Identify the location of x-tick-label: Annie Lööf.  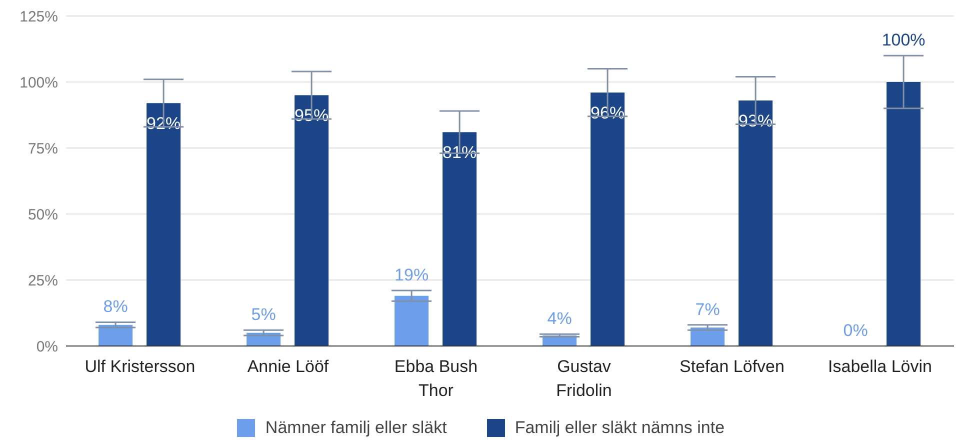
(288, 366).